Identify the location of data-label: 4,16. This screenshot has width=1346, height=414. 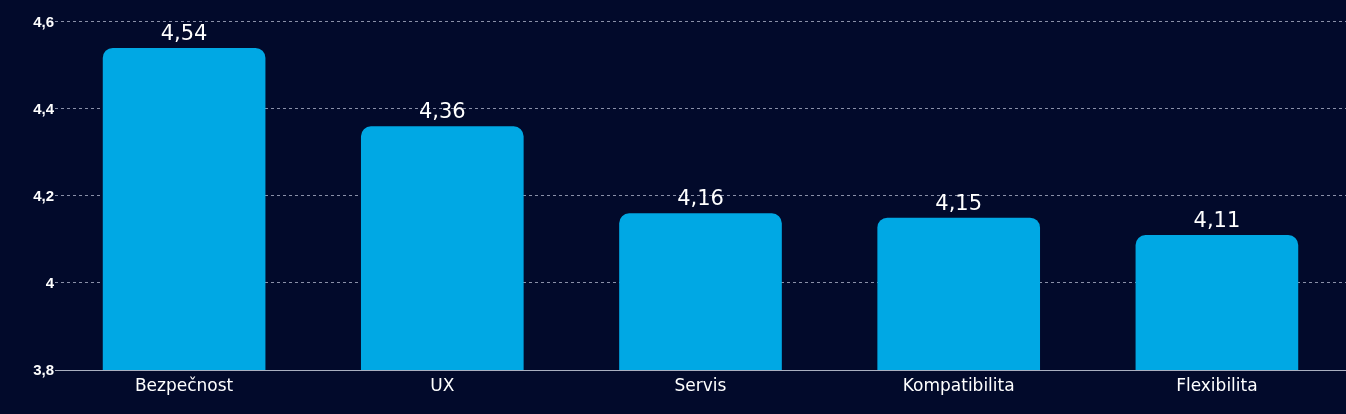
(700, 198).